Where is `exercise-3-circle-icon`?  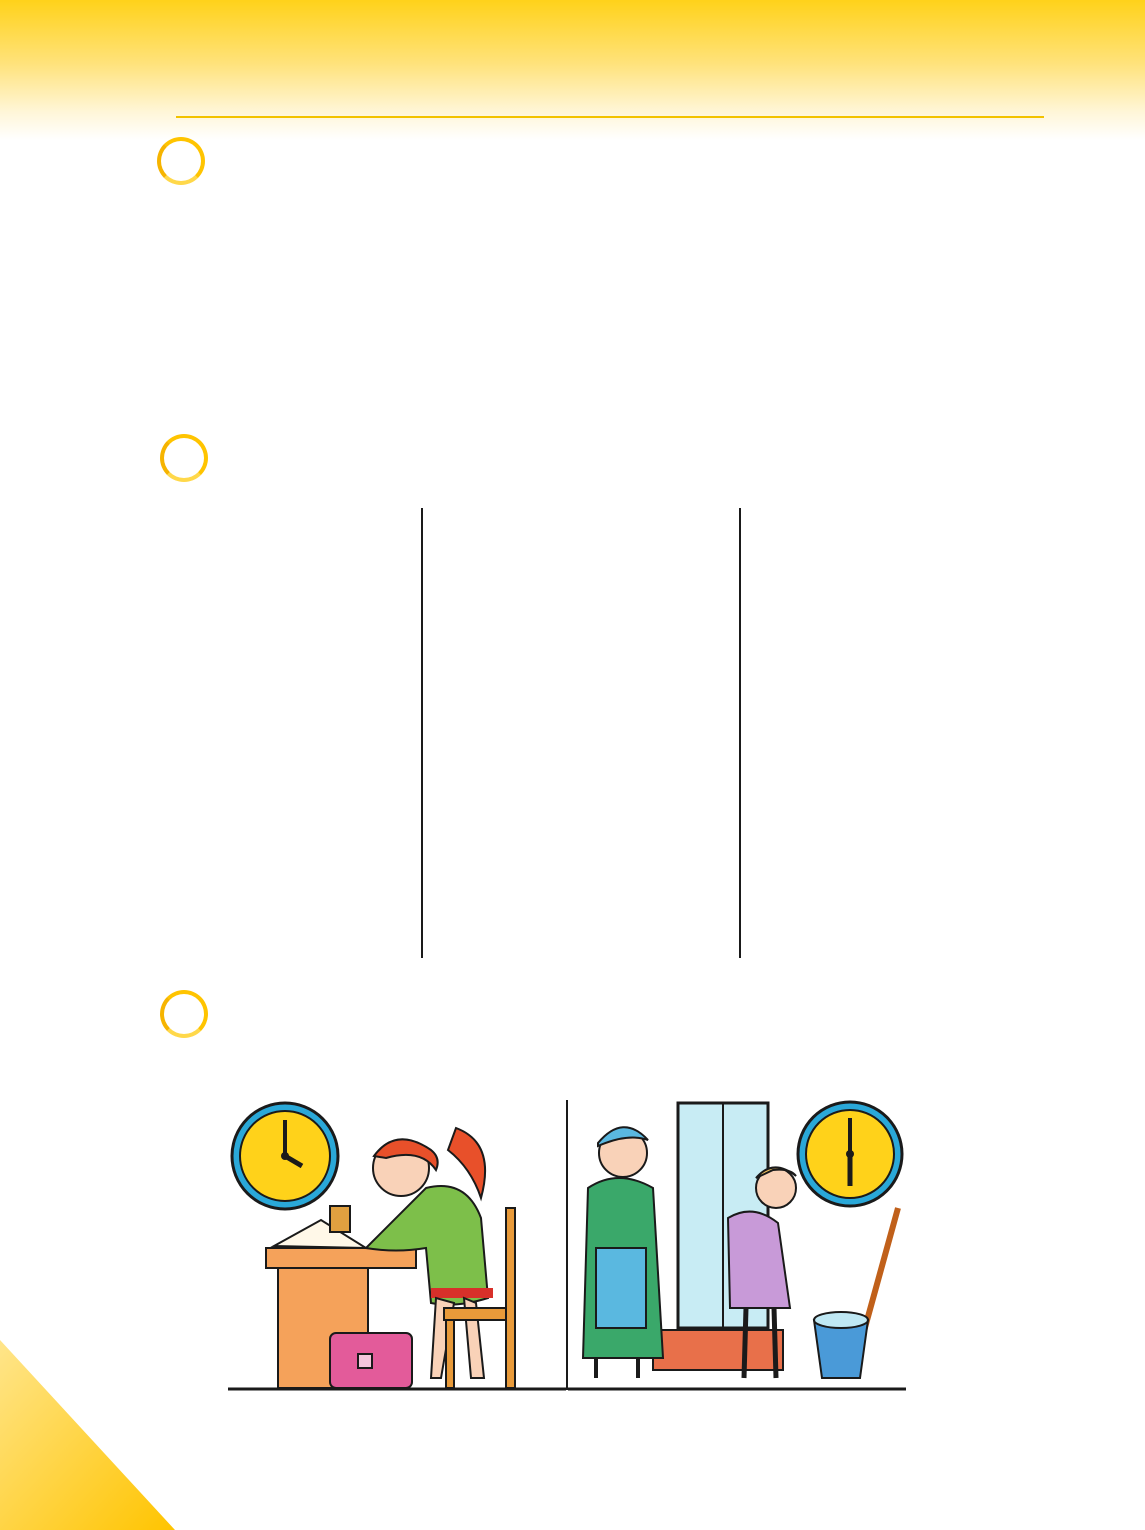 exercise-3-circle-icon is located at coordinates (184, 1014).